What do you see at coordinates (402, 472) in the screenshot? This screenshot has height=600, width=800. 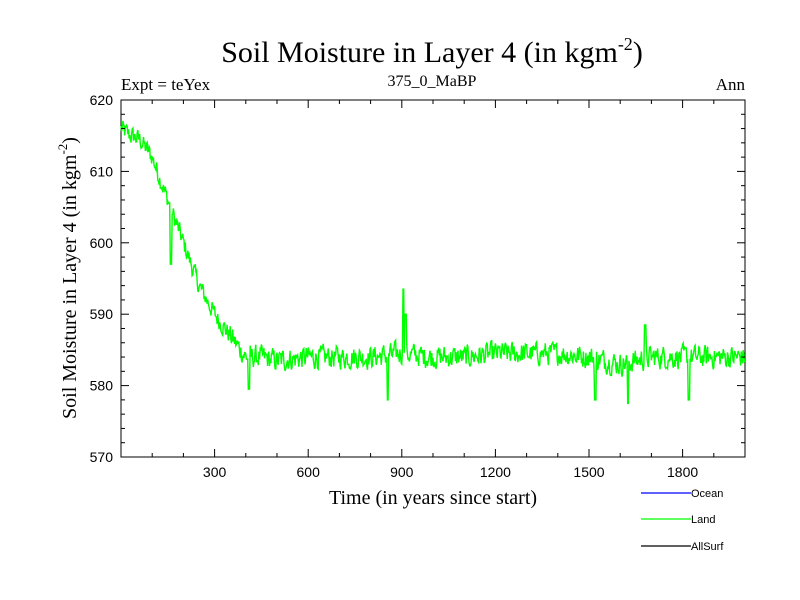 I see `x-tick-label: 900` at bounding box center [402, 472].